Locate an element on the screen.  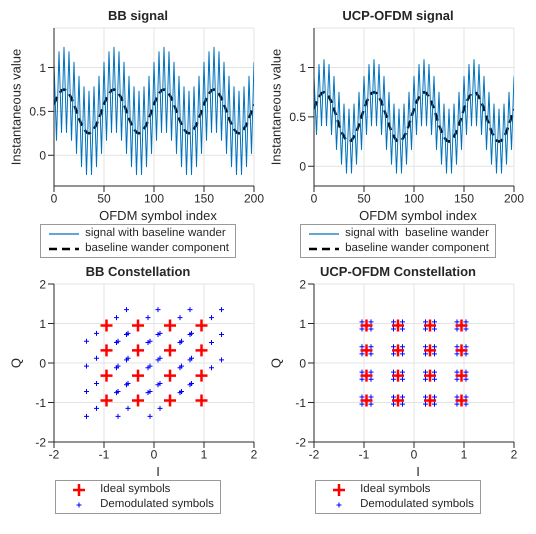
x-tick-label: 150 is located at coordinates (204, 199).